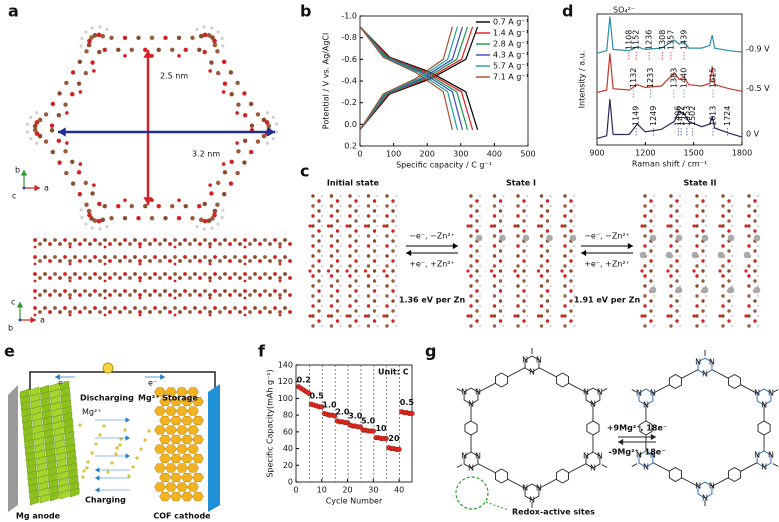 The image size is (779, 522). I want to click on reaction-label: +9Mg²⁺, 18e⁻, so click(637, 428).